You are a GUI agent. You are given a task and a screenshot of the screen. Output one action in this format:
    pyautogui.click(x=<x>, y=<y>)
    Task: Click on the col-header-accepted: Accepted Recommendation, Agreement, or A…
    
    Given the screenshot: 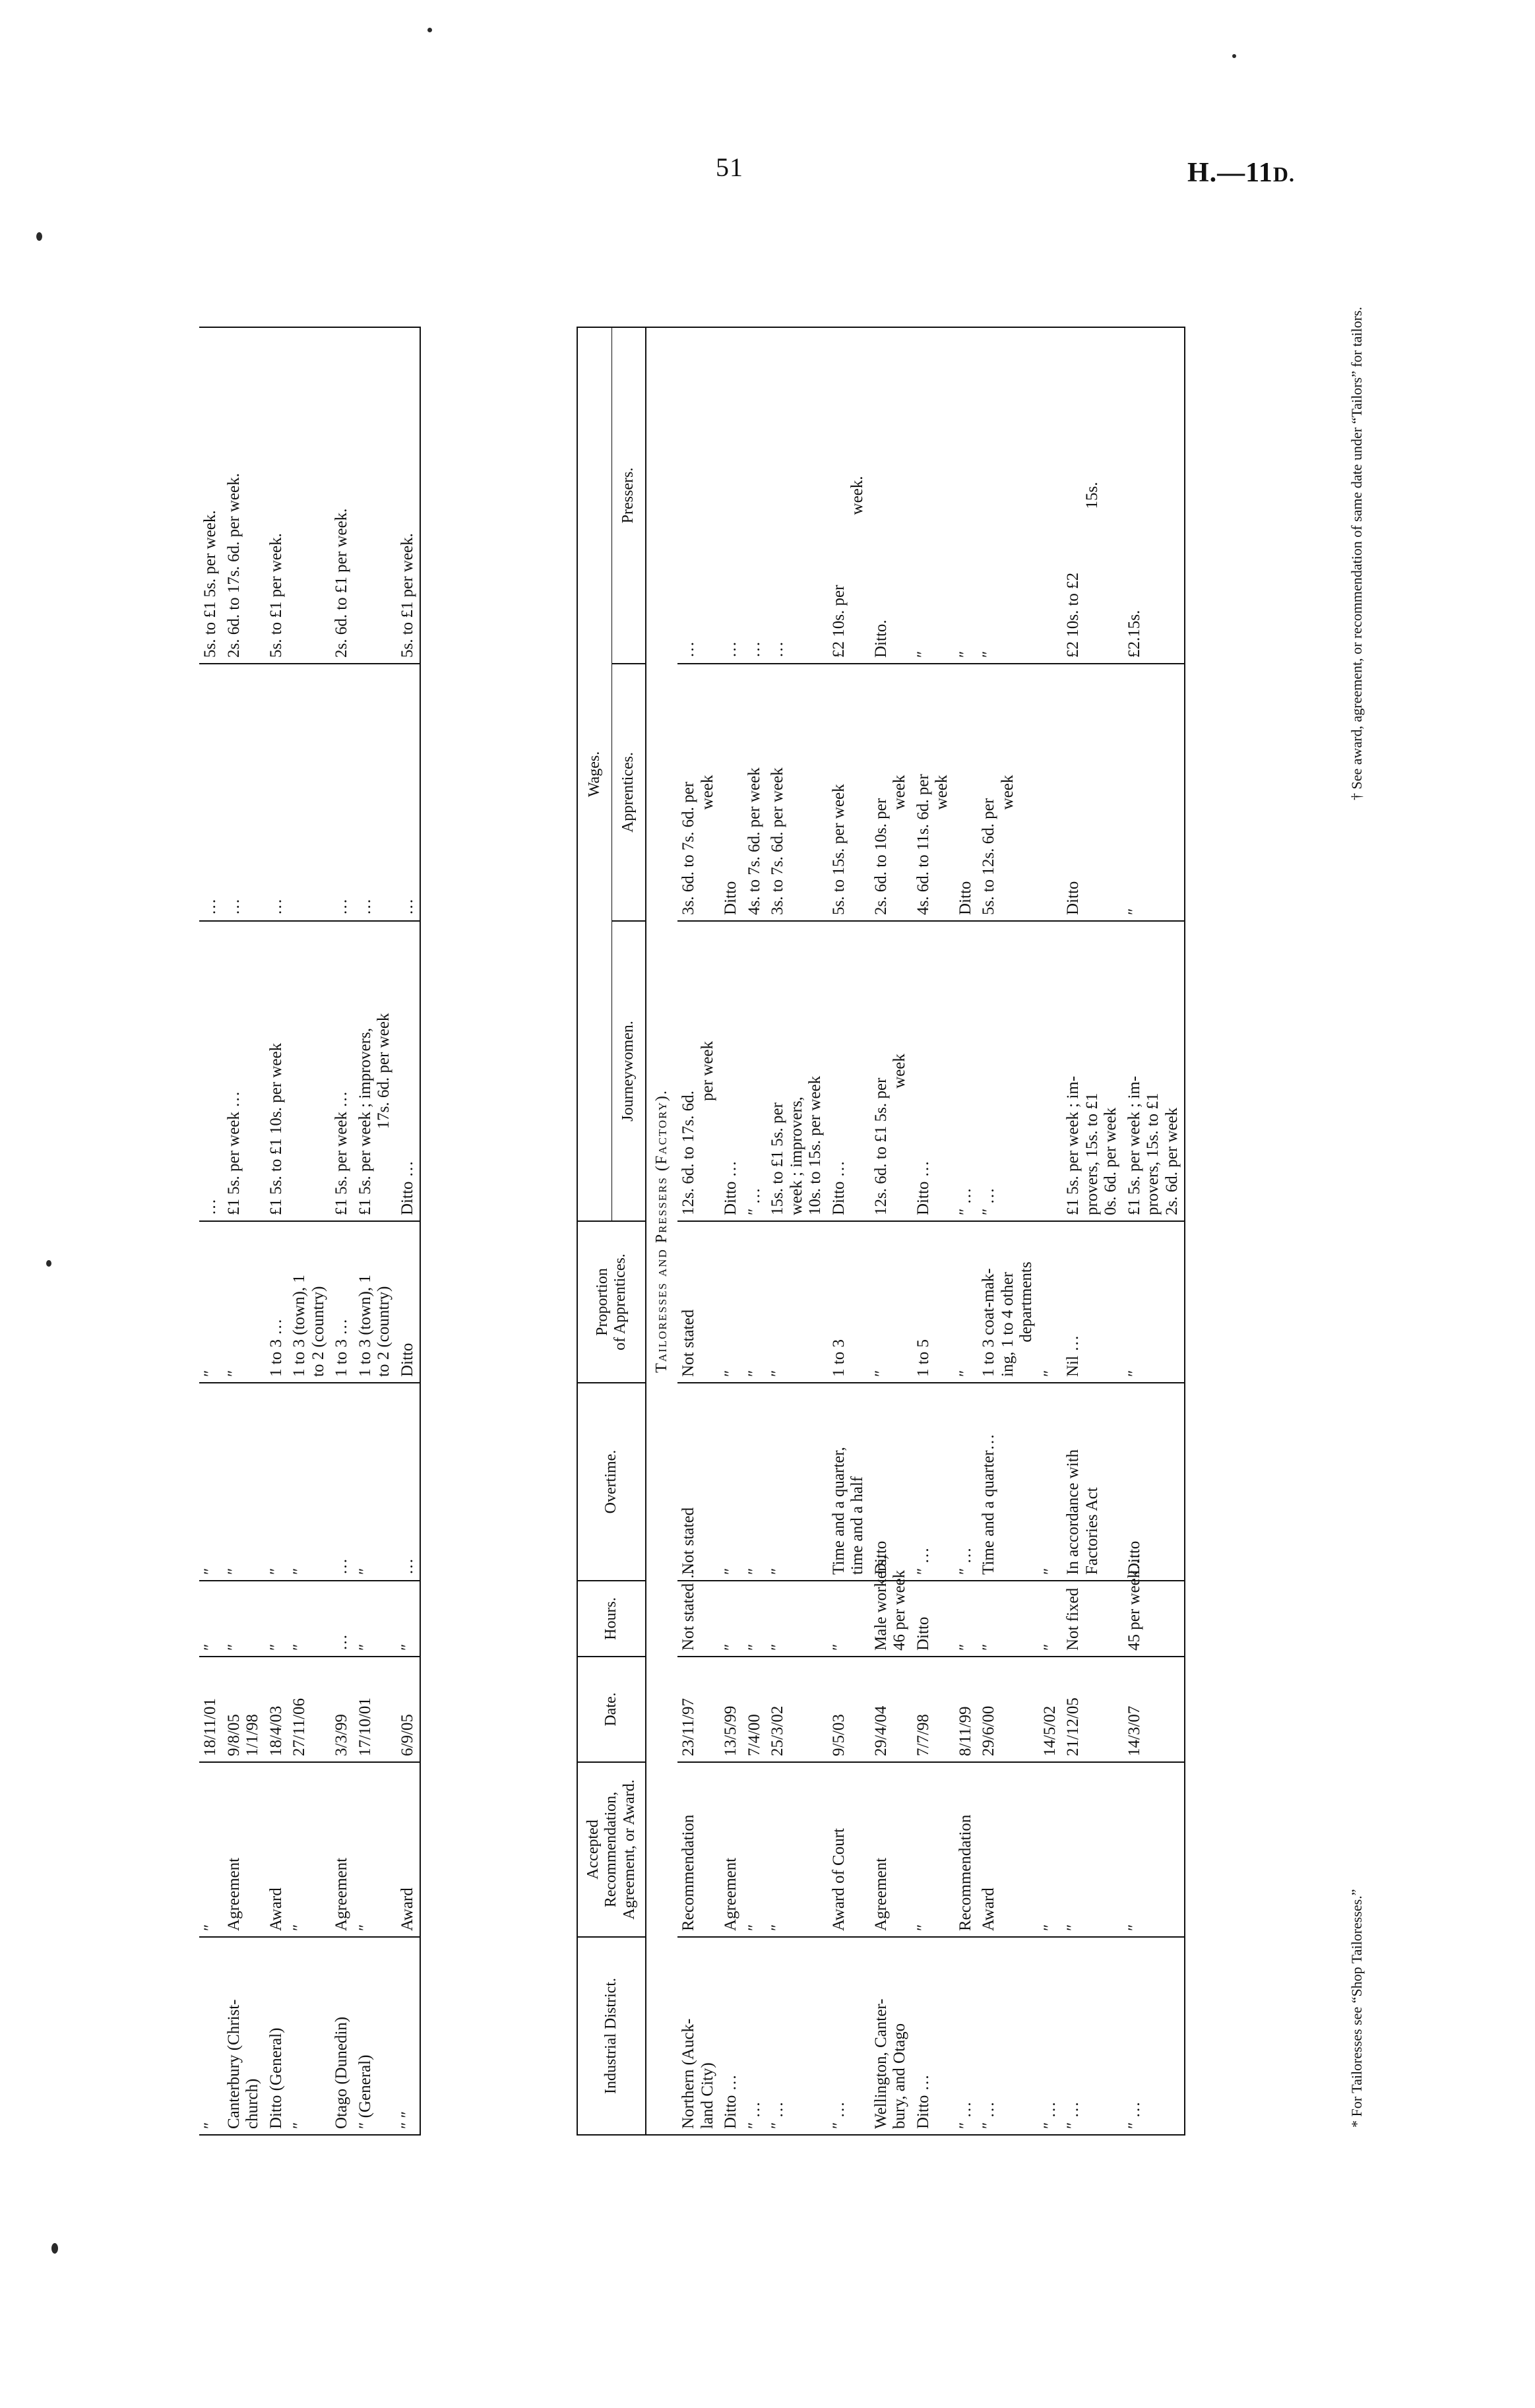 What is the action you would take?
    pyautogui.click(x=612, y=1849)
    